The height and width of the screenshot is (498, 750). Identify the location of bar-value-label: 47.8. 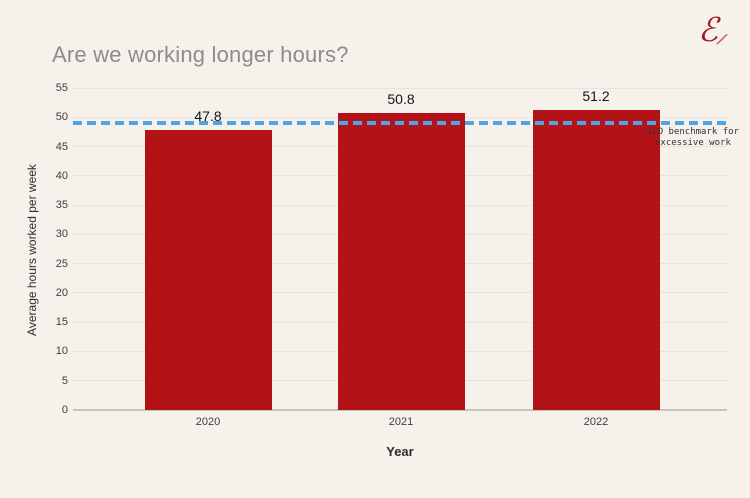
(208, 116).